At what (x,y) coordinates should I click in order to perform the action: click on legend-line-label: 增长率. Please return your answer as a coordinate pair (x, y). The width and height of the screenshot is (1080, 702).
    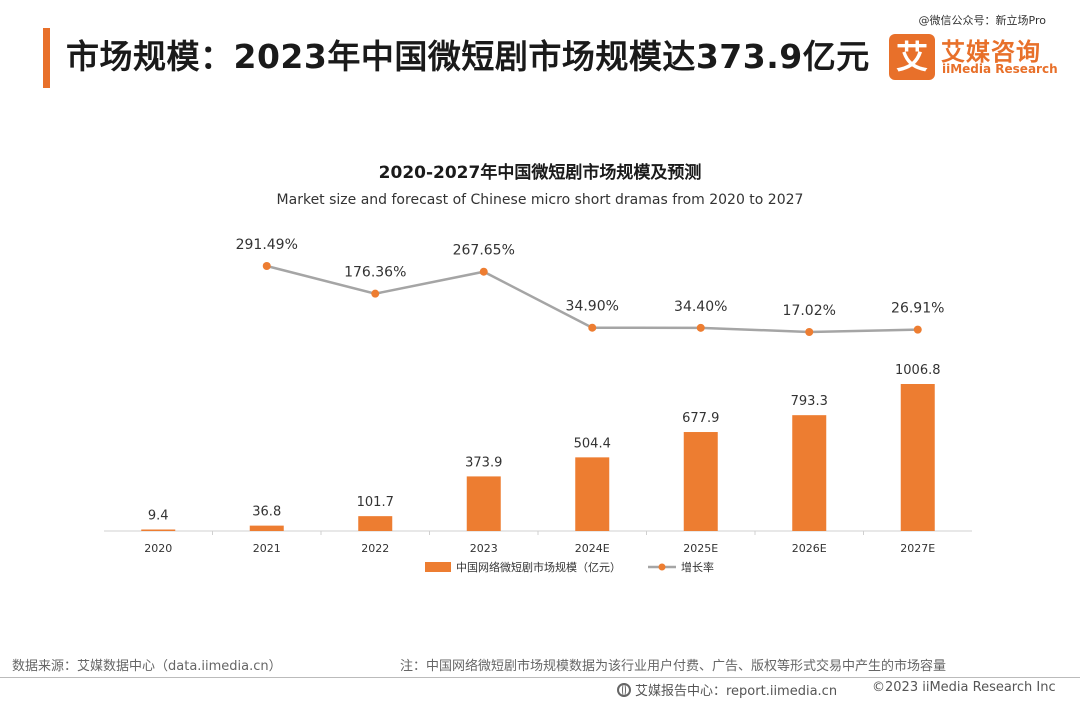
    Looking at the image, I should click on (697, 567).